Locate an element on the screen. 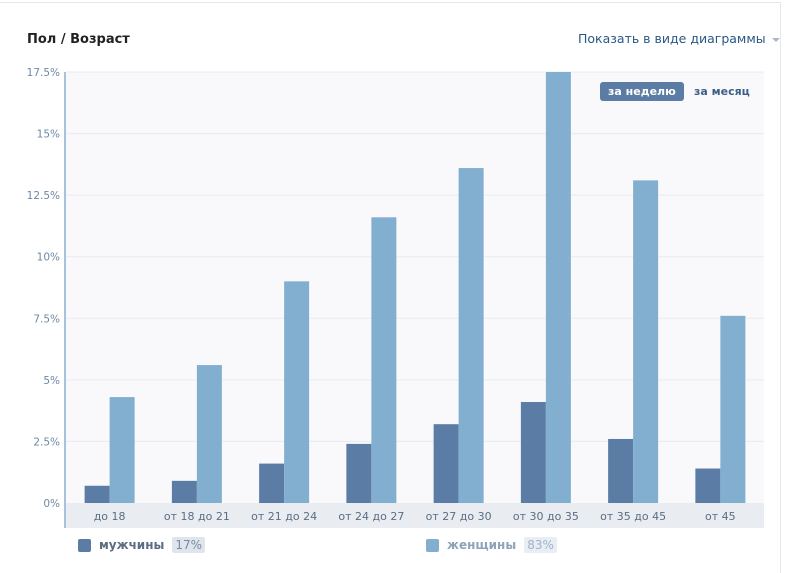 The image size is (795, 573). chevron-down-icon is located at coordinates (775, 39).